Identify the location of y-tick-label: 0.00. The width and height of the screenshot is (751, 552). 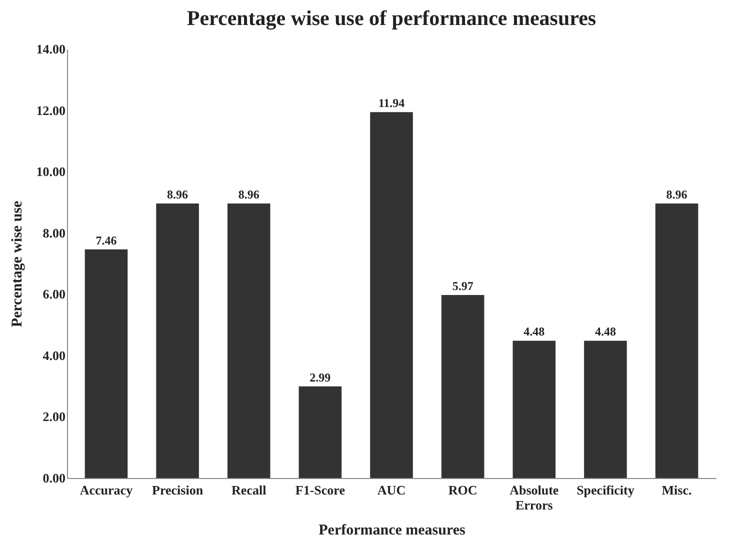
(54, 478).